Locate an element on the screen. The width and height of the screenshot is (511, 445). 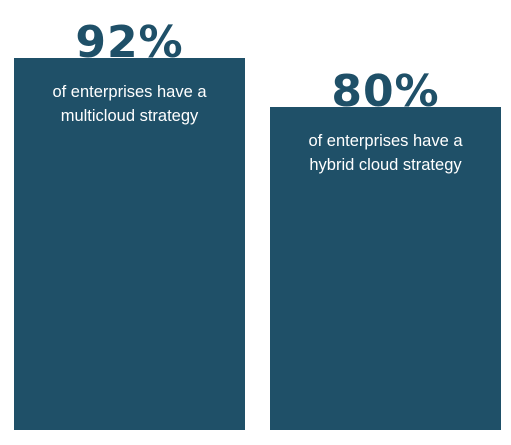
bar-value-label: 80% is located at coordinates (385, 91).